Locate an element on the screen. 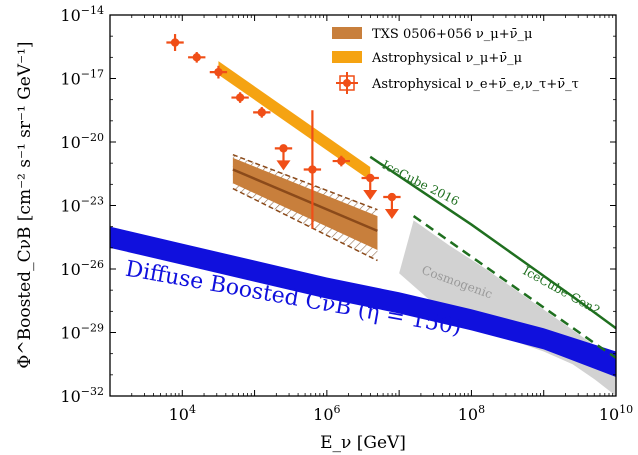  y-tick-label: 10−14 is located at coordinates (82, 14).